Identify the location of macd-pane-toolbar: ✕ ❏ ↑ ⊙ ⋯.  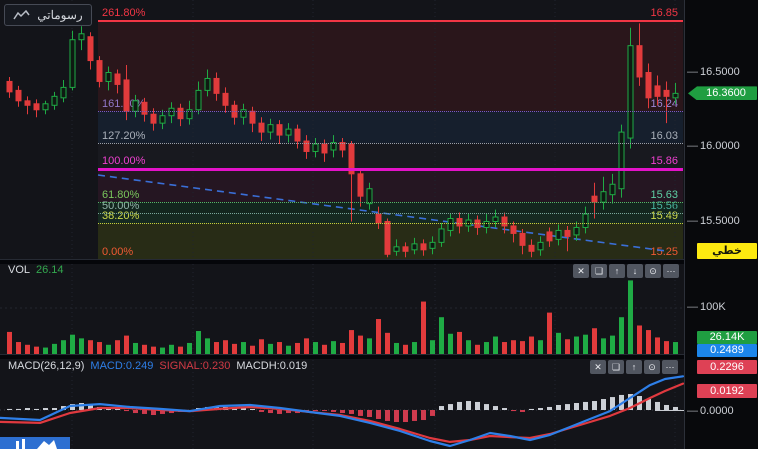
(634, 367).